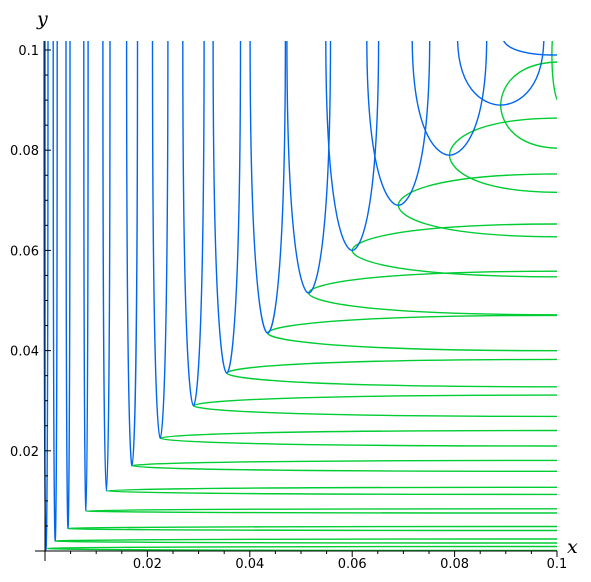  I want to click on y-tick-label: 0.1, so click(28, 51).